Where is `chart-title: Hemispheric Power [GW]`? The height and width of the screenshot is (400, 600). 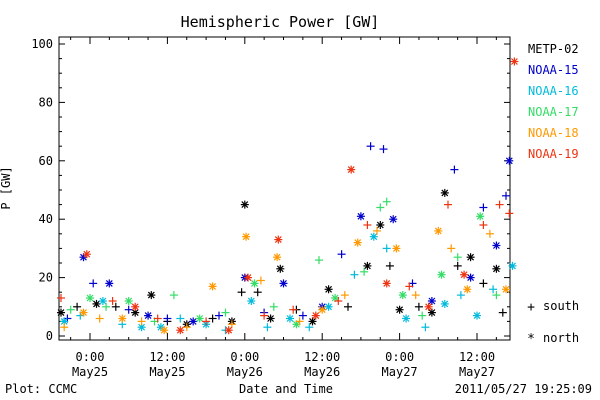
chart-title: Hemispheric Power [GW] is located at coordinates (280, 22).